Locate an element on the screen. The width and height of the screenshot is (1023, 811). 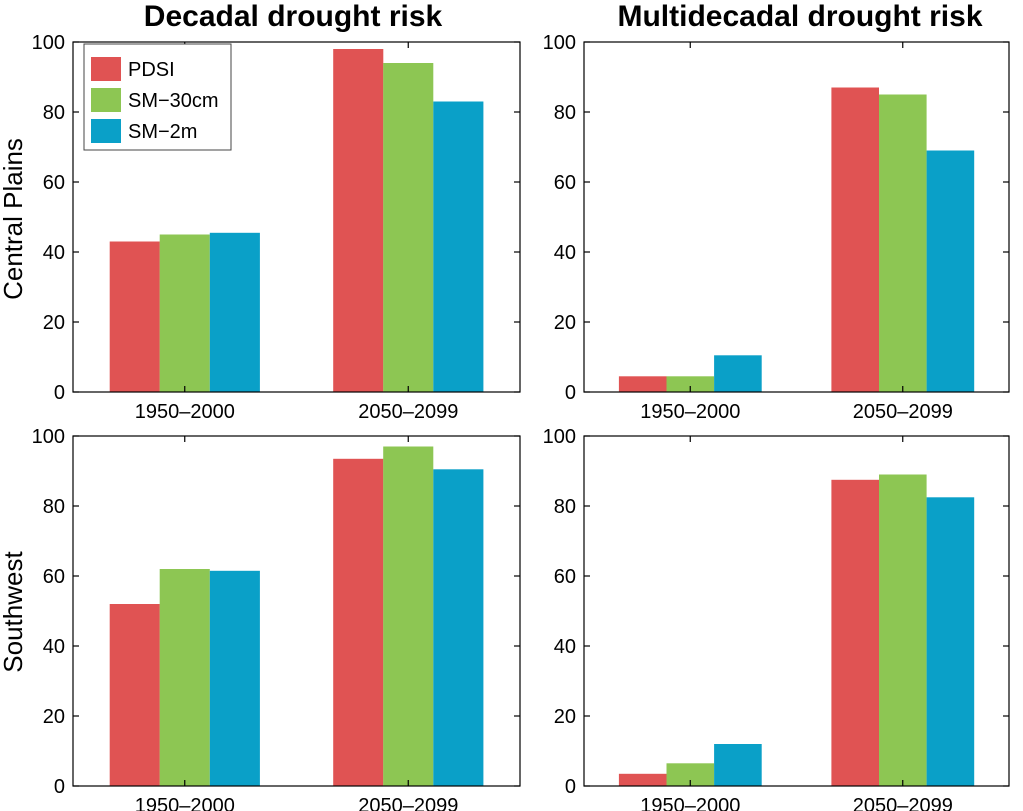
row-label-central-plains: Central Plains is located at coordinates (14, 219).